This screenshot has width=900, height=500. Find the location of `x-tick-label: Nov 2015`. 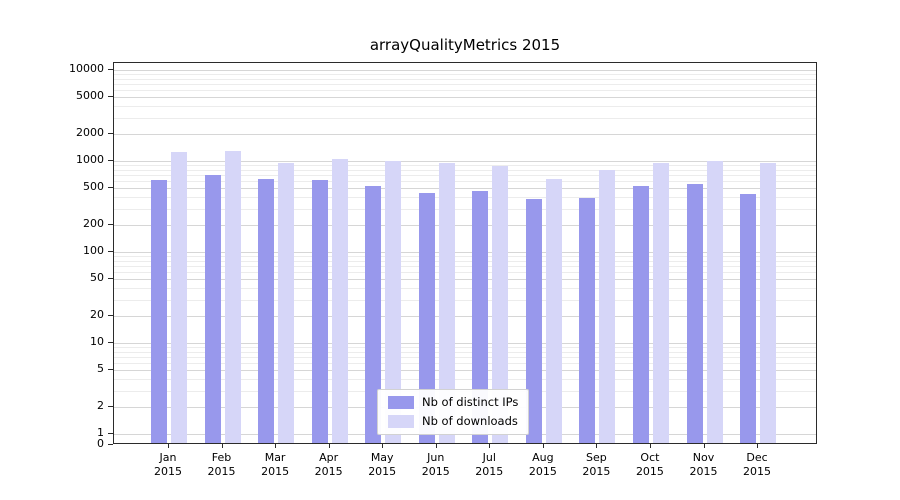

x-tick-label: Nov 2015 is located at coordinates (704, 465).